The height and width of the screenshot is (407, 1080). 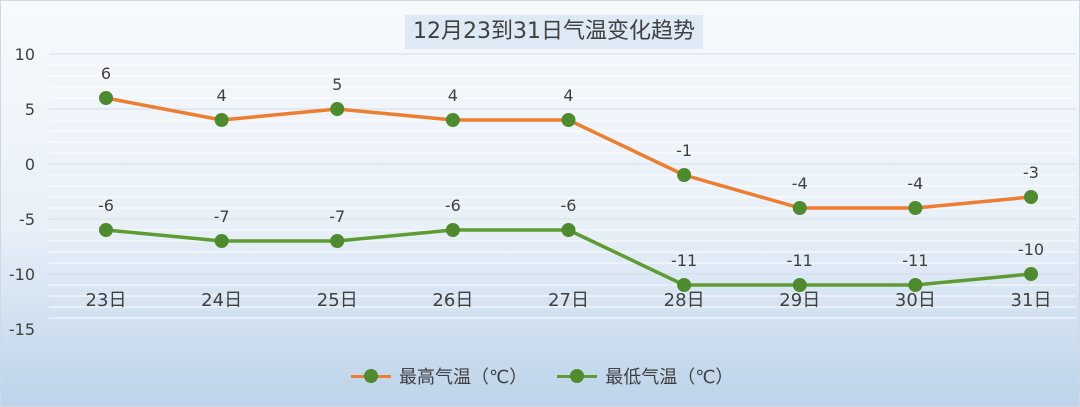 What do you see at coordinates (1031, 172) in the screenshot?
I see `data-label-0: -3` at bounding box center [1031, 172].